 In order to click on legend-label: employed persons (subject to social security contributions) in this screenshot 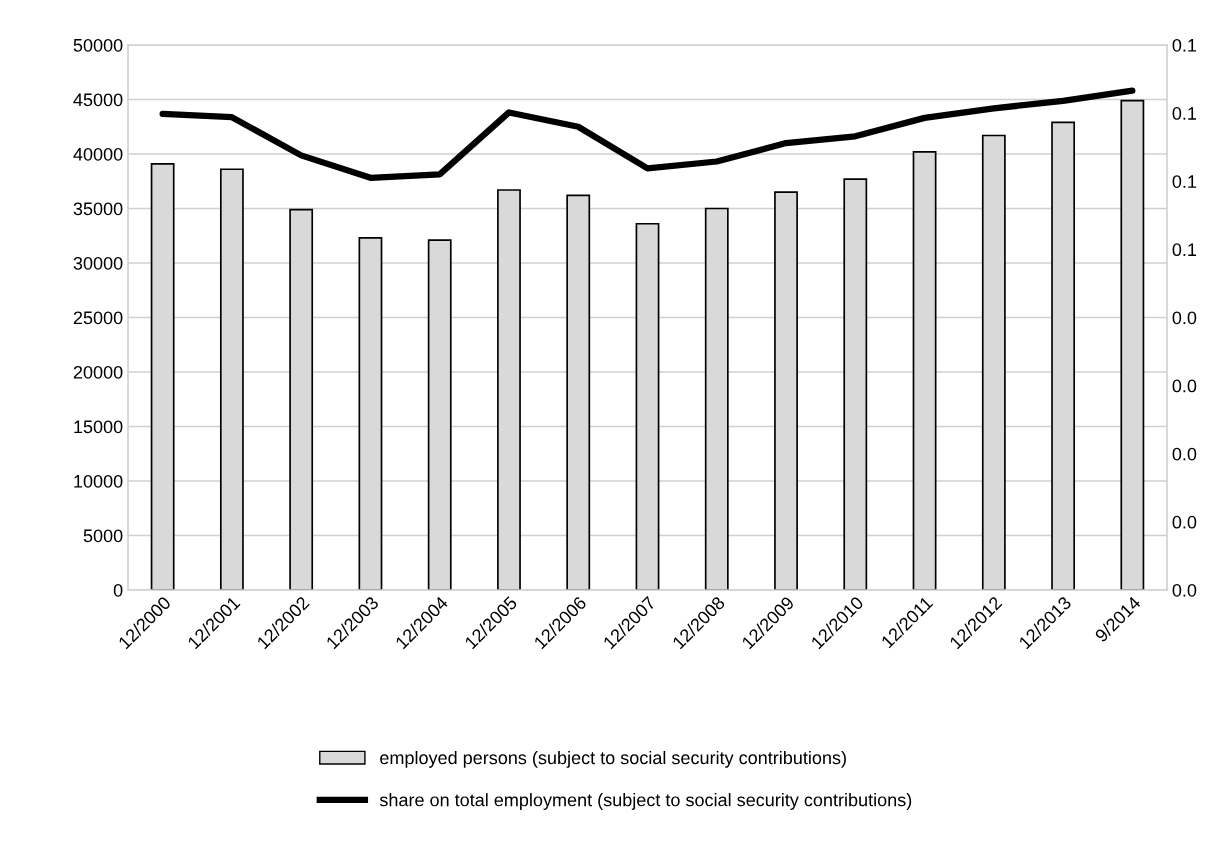, I will do `click(613, 759)`.